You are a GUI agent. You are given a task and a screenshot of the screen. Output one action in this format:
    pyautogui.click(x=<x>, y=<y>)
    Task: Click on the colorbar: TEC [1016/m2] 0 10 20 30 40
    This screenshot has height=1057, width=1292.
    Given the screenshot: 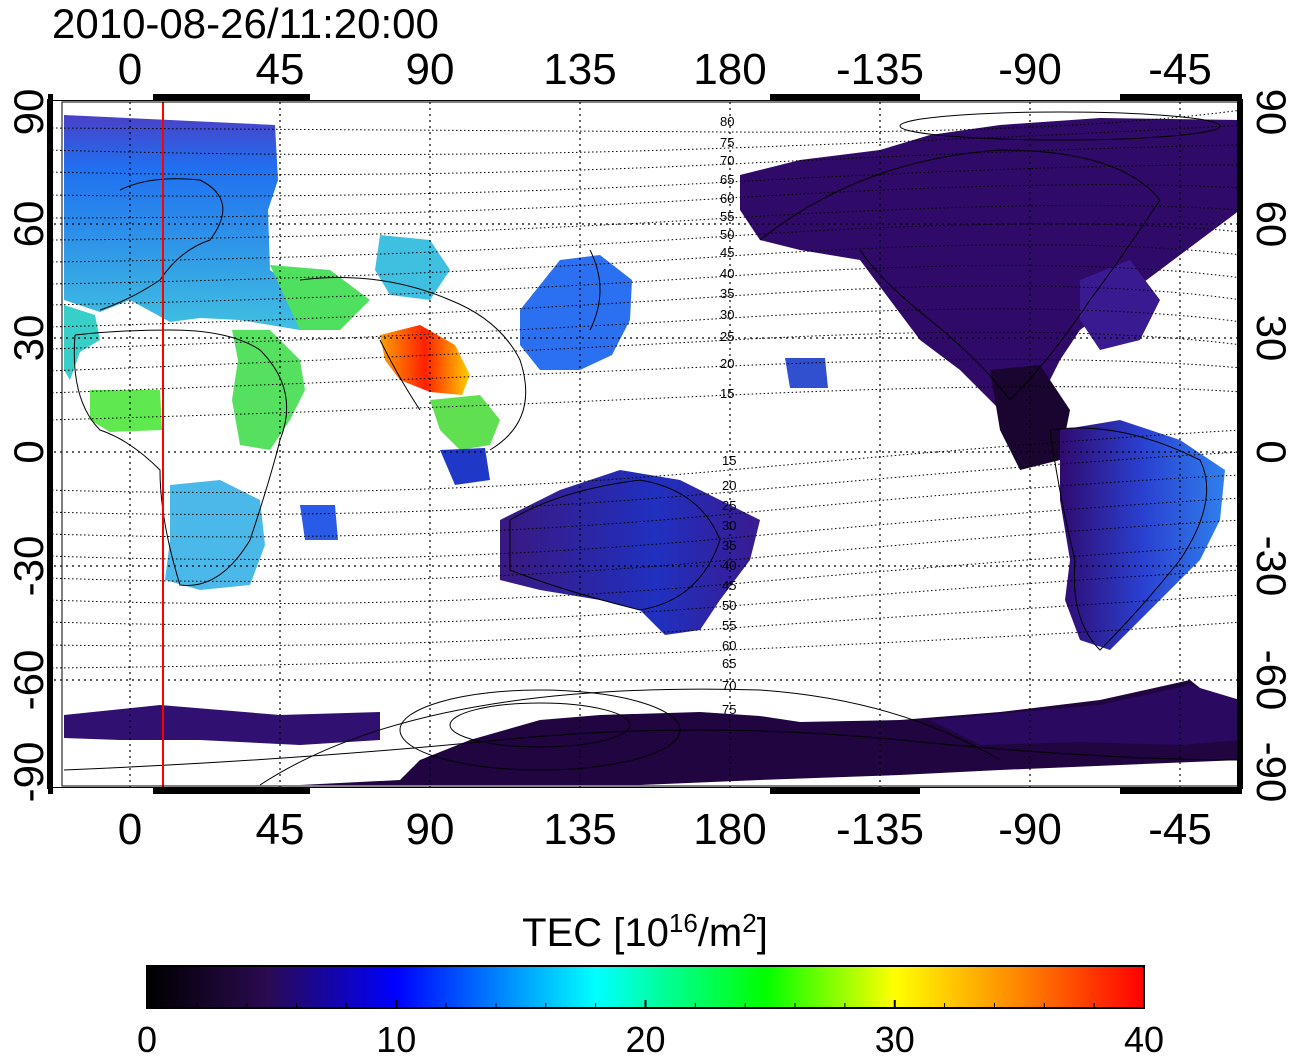 What is the action you would take?
    pyautogui.click(x=650, y=982)
    